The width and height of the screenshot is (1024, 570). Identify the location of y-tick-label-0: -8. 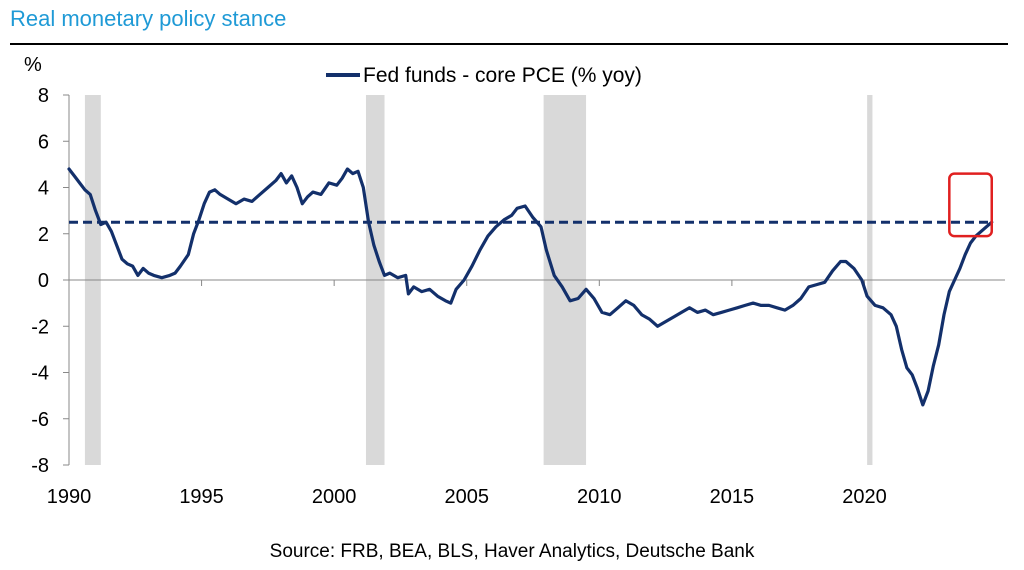
(40, 466).